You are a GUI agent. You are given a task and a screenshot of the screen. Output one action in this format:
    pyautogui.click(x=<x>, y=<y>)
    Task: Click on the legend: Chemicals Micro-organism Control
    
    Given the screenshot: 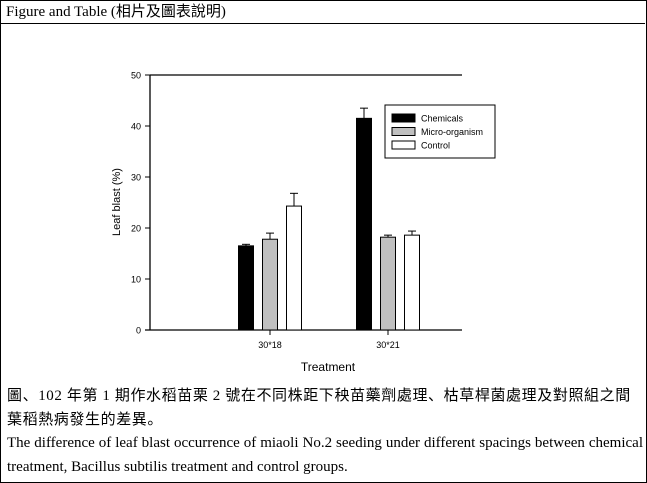 What is the action you would take?
    pyautogui.click(x=440, y=131)
    